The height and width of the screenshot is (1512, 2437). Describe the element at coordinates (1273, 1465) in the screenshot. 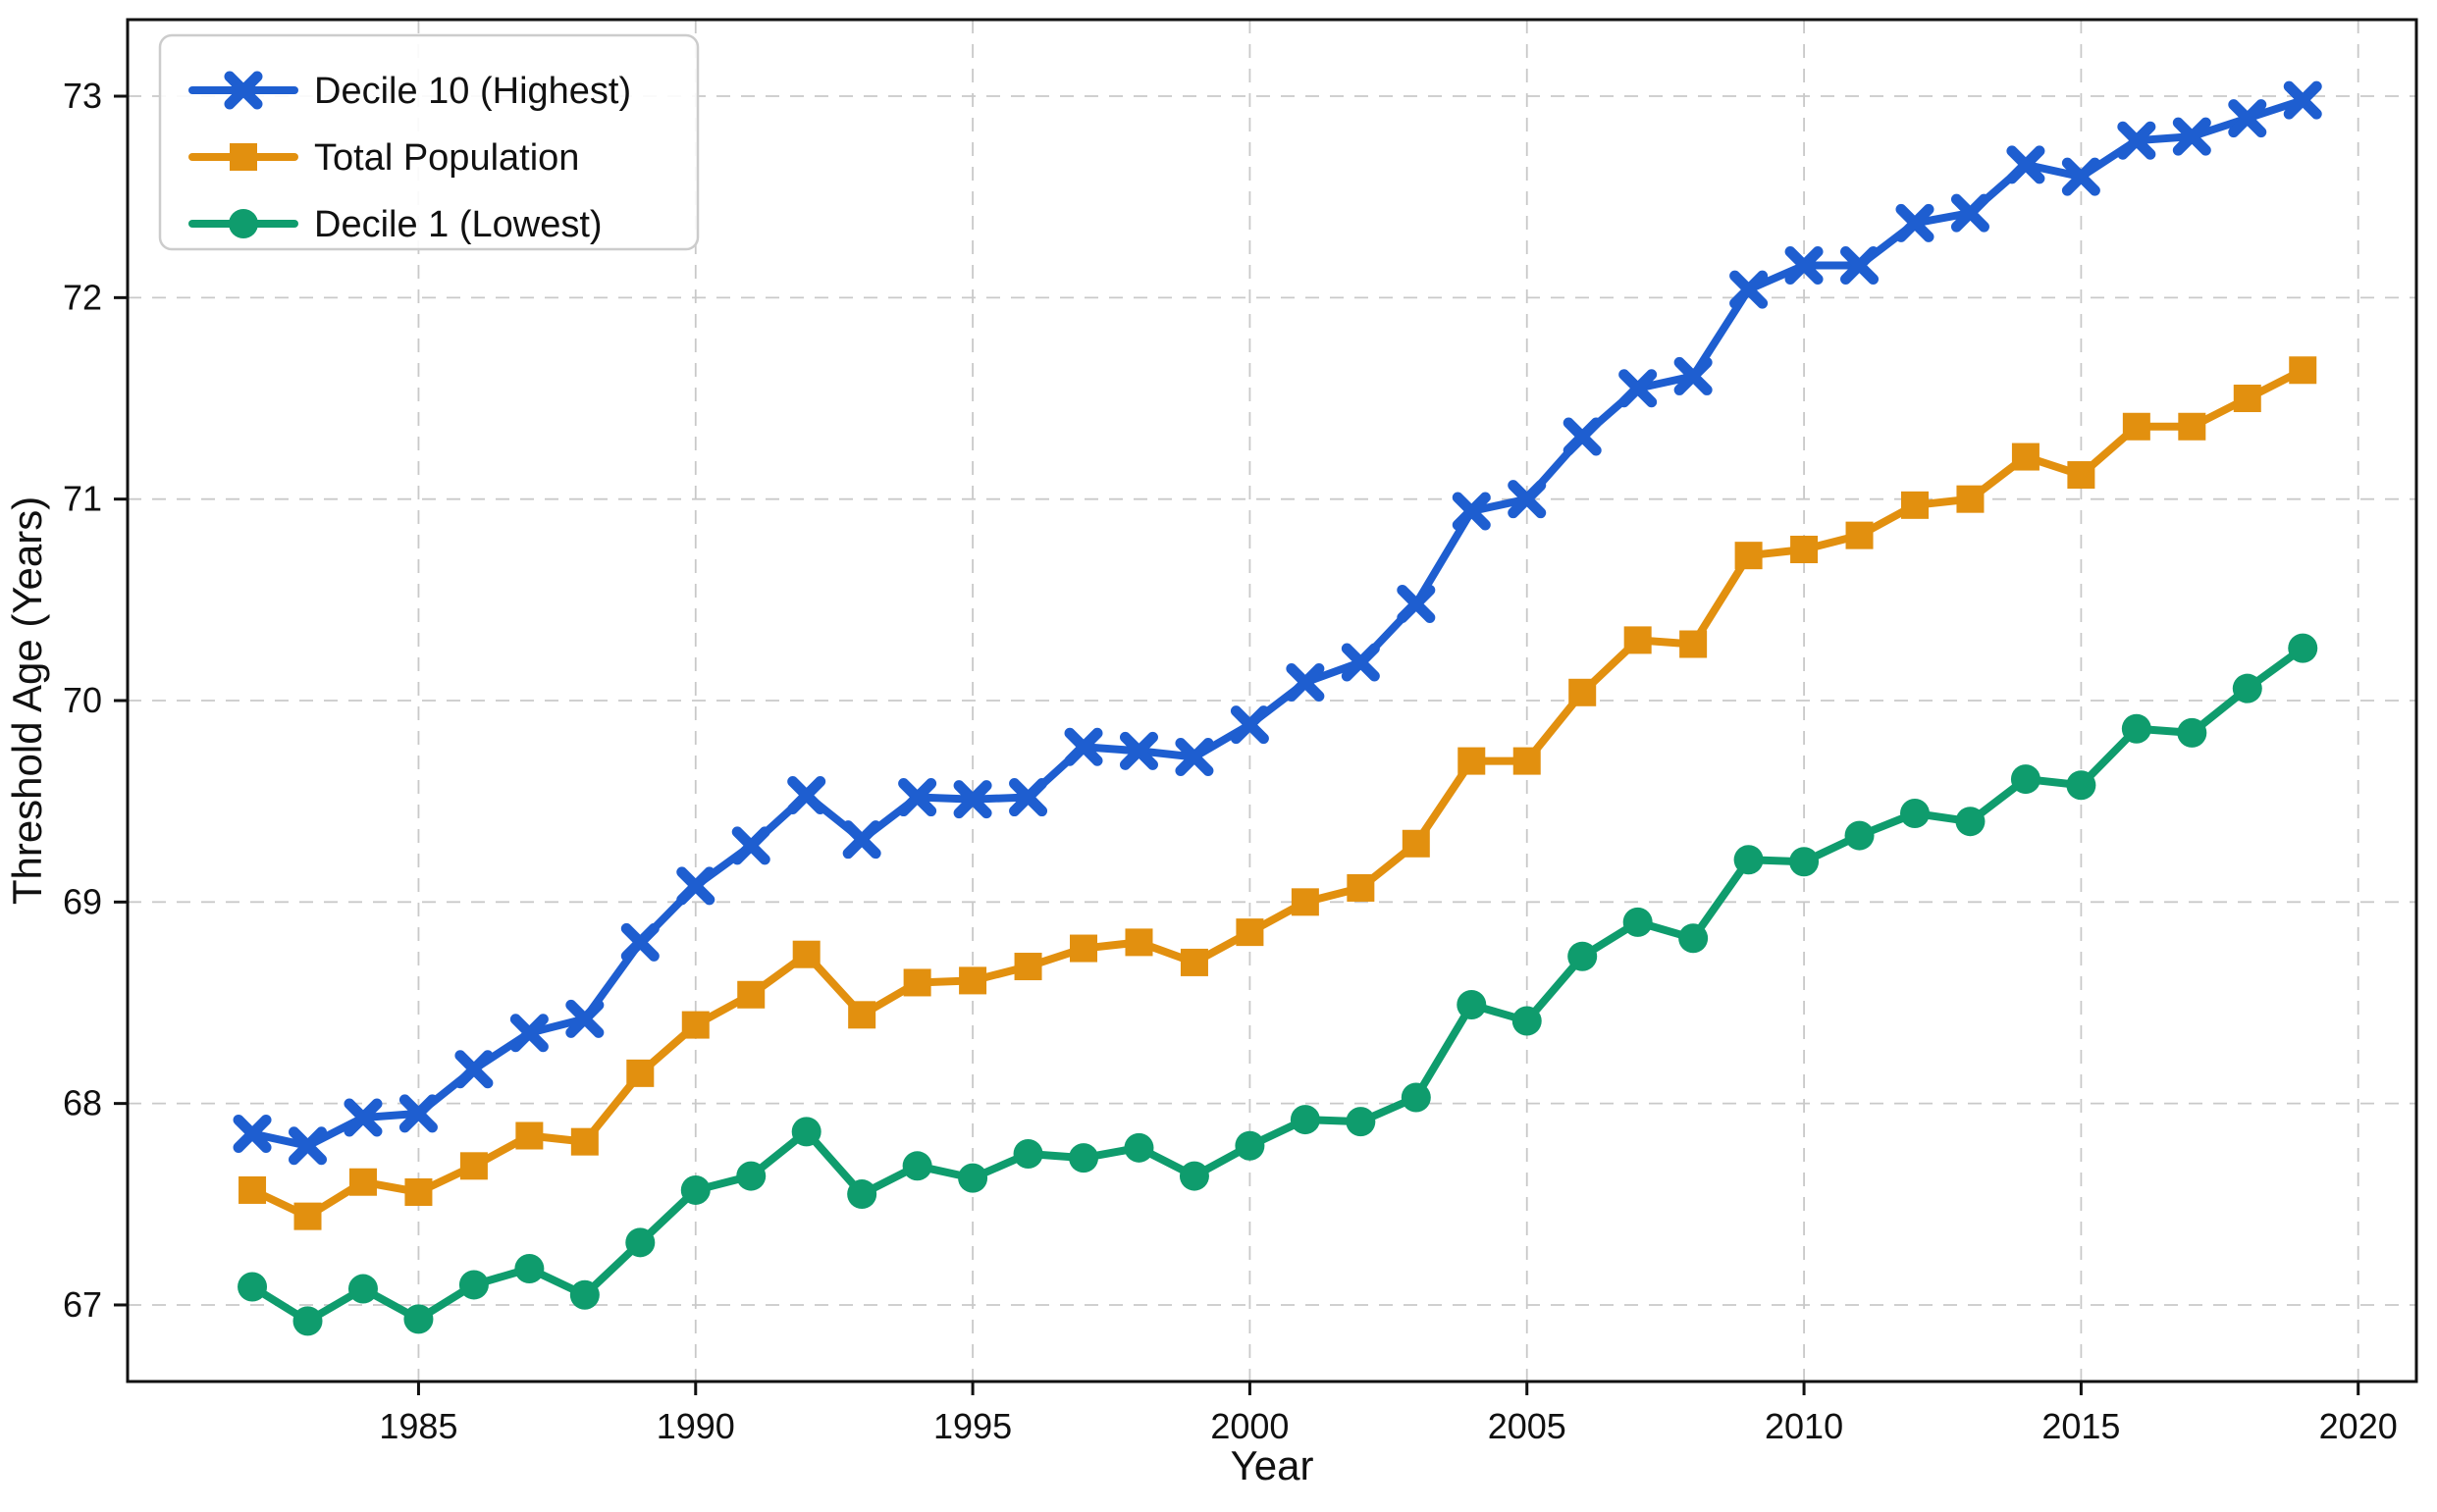

I see `x-axis-label: Year` at that location.